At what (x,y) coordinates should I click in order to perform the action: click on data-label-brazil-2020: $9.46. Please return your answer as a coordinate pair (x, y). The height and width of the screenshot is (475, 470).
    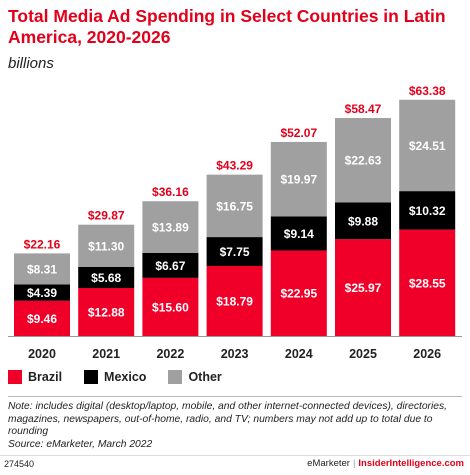
    Looking at the image, I should click on (42, 319).